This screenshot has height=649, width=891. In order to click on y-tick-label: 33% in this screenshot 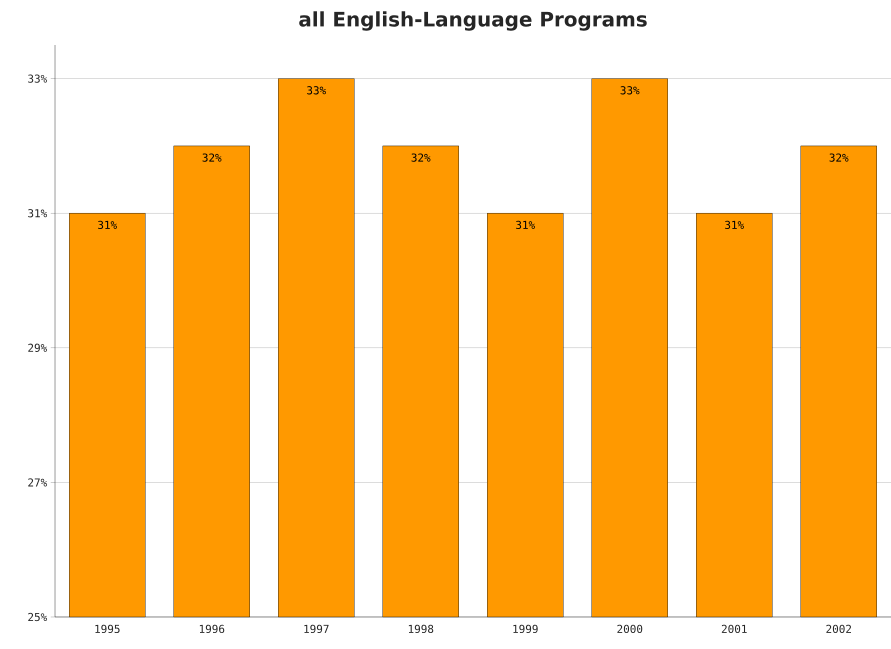, I will do `click(38, 78)`.